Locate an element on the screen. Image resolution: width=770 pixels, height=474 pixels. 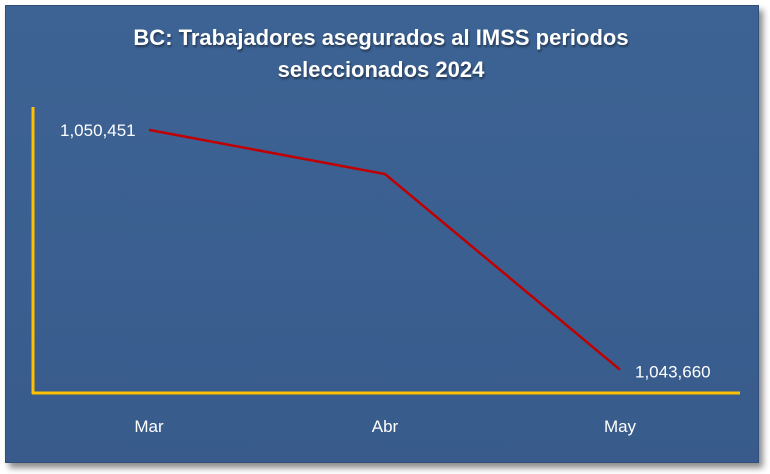
x-tick-labels: Mar Abr May is located at coordinates (385, 426).